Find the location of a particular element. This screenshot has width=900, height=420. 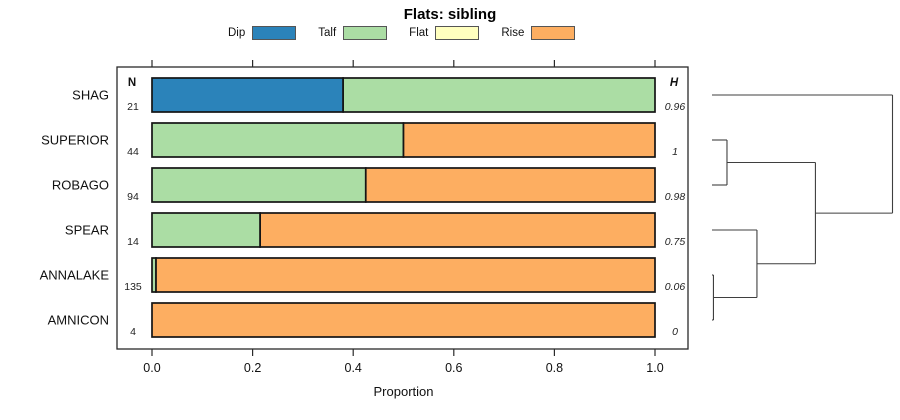

n-value-shag: 21 is located at coordinates (133, 107).